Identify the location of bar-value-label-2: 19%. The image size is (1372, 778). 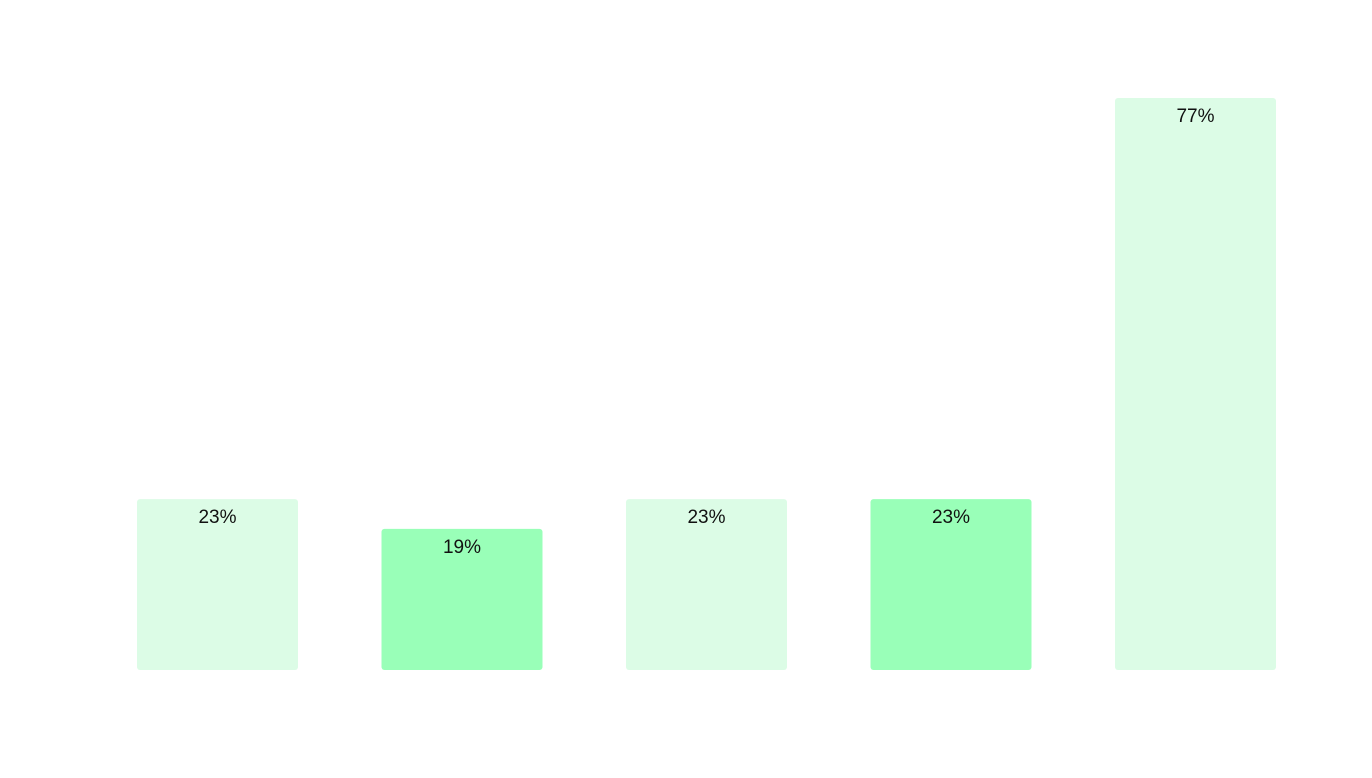
(462, 547).